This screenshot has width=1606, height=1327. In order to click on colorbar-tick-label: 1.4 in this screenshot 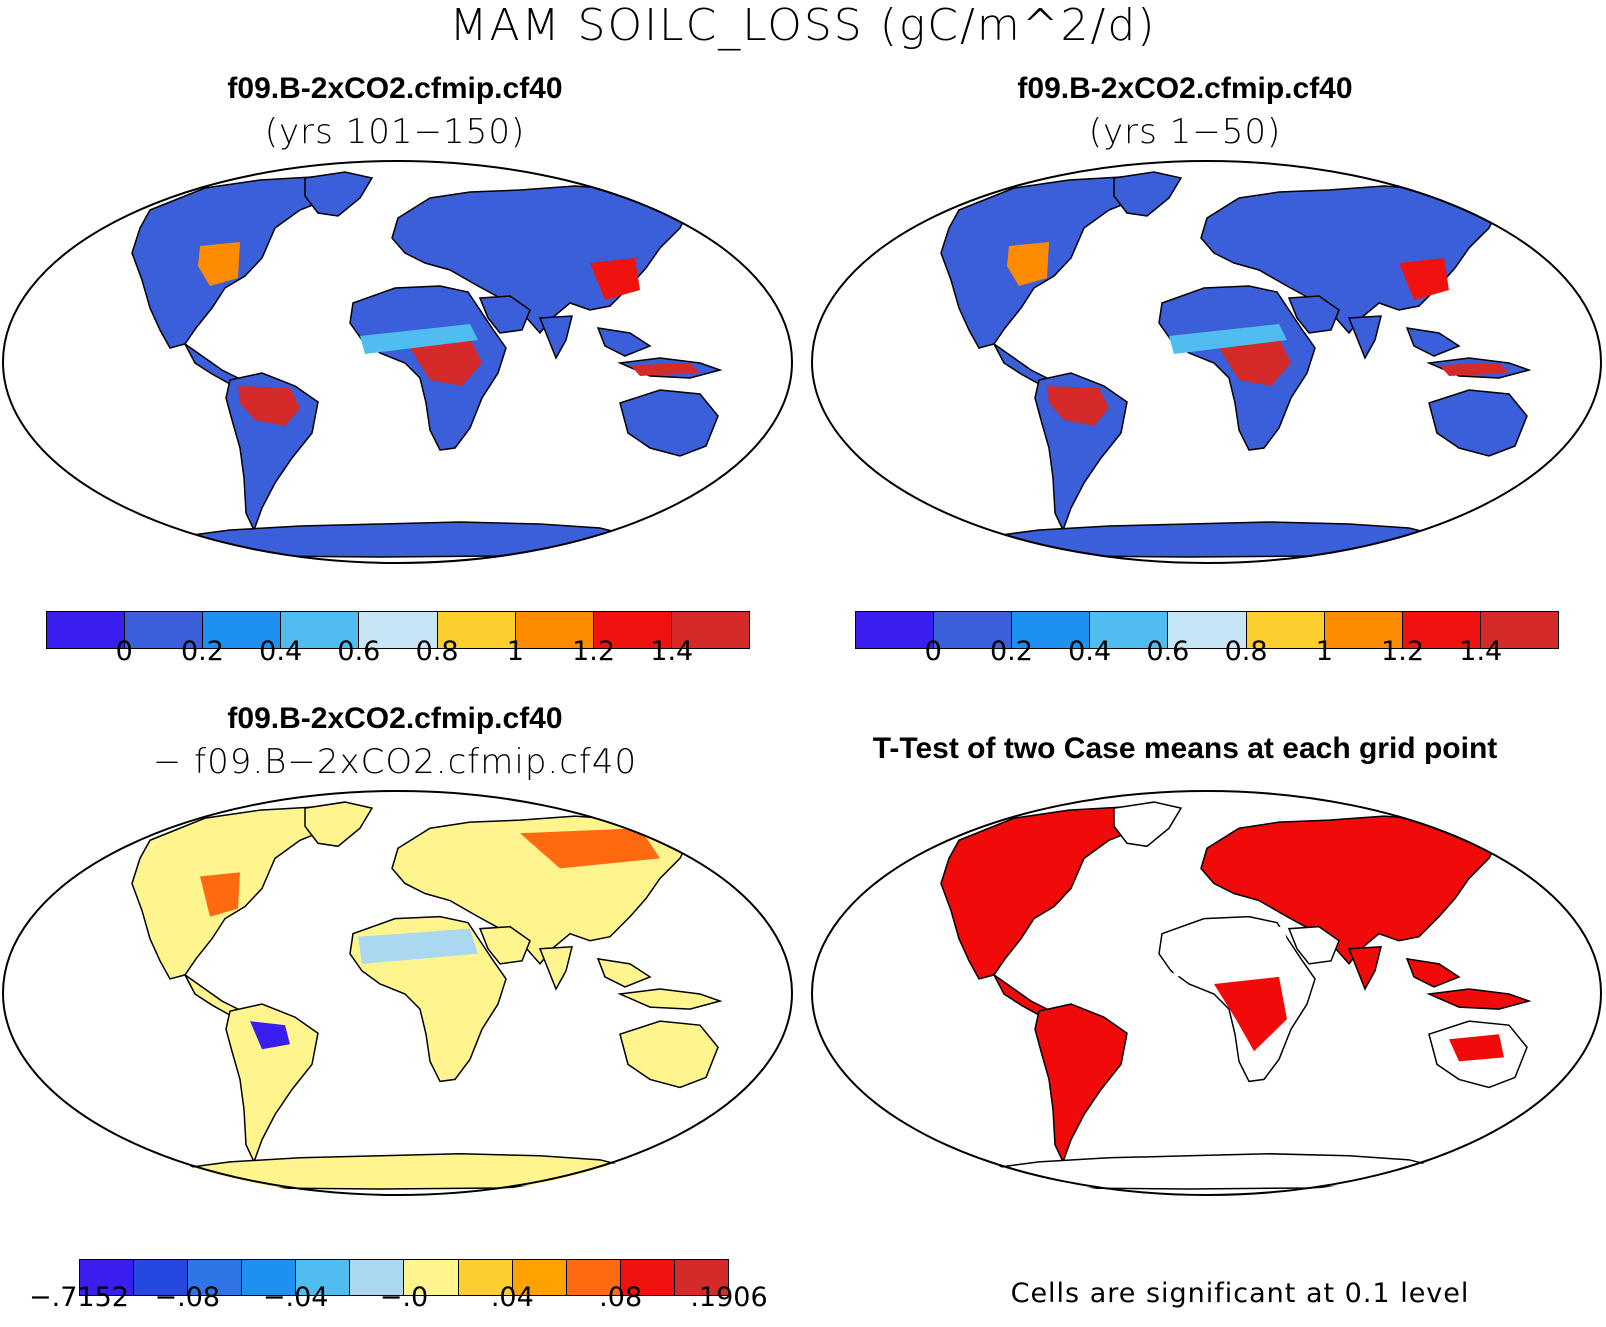, I will do `click(672, 651)`.